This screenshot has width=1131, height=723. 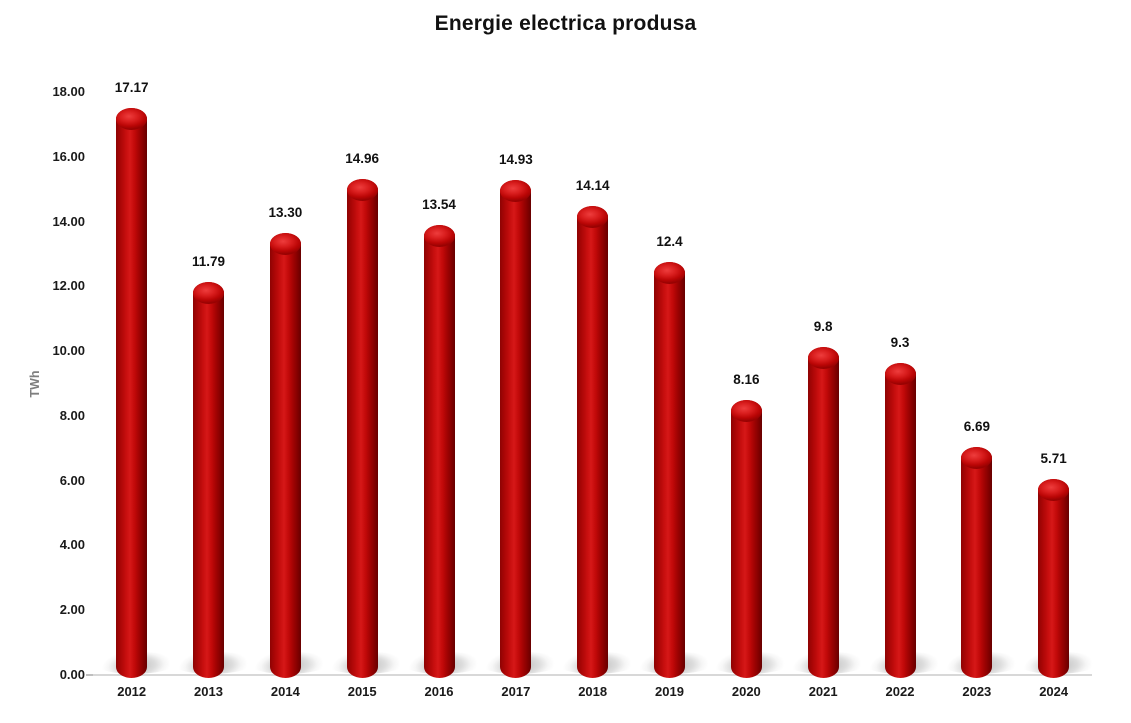 I want to click on bar-2023, so click(x=977, y=562).